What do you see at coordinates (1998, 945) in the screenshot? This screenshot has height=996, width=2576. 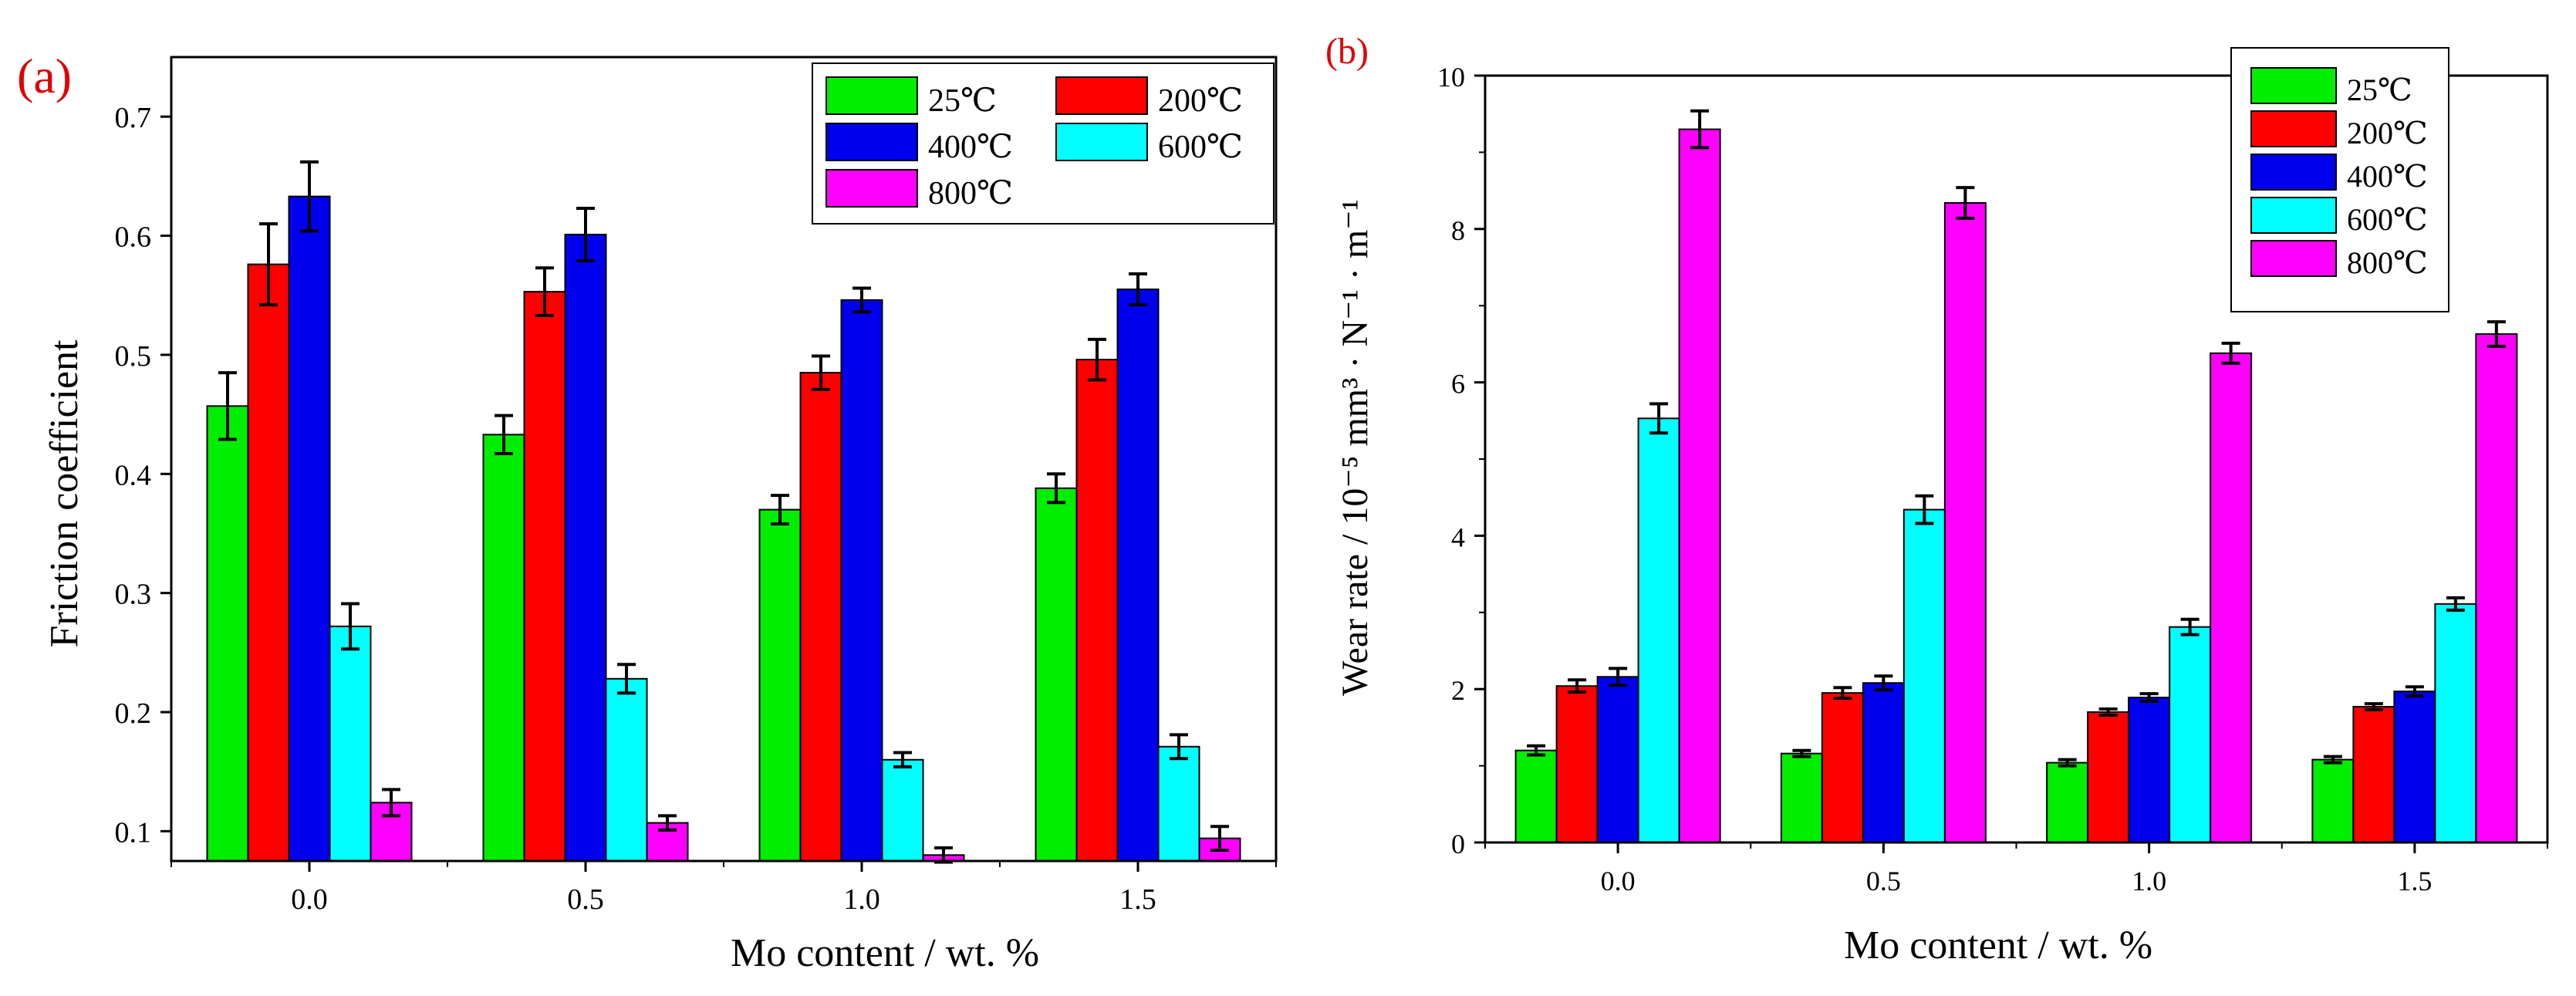 I see `panel-b-xlabel: Mo content / wt. %` at bounding box center [1998, 945].